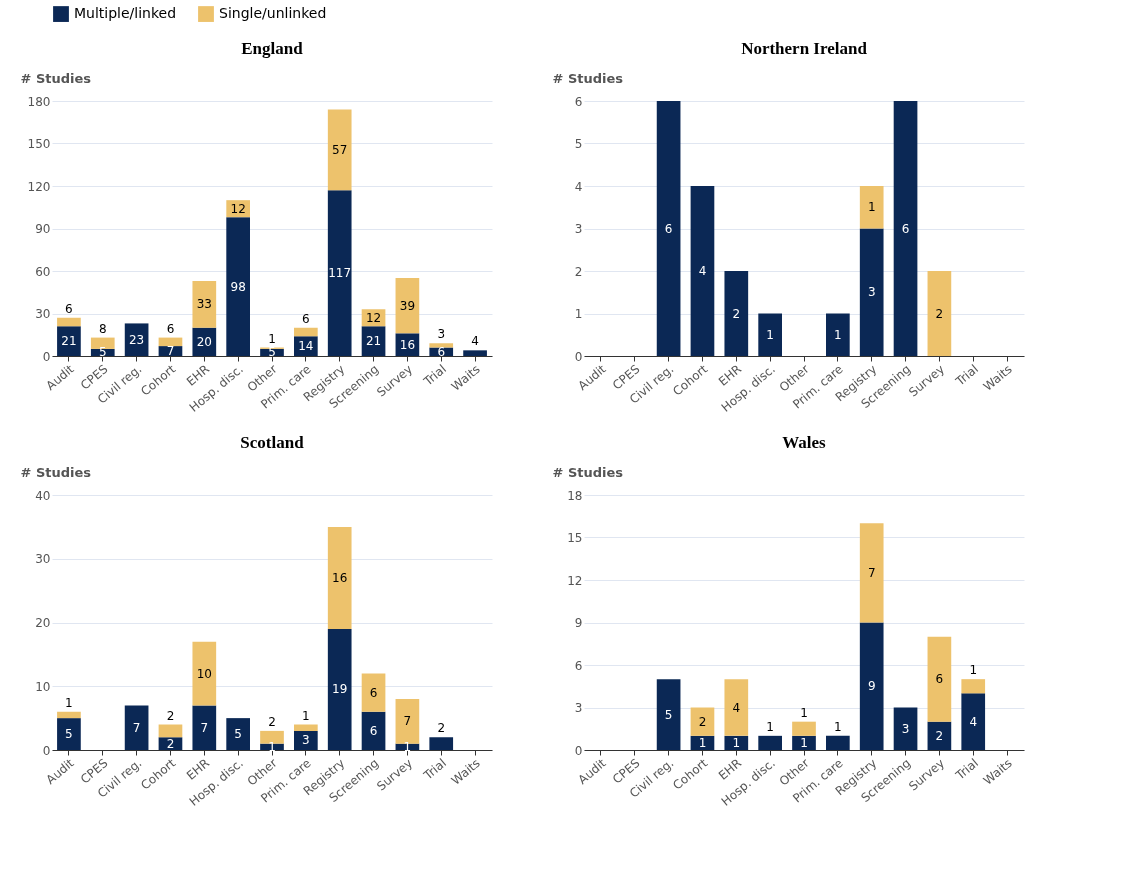  I want to click on data-label: 9, so click(871, 686).